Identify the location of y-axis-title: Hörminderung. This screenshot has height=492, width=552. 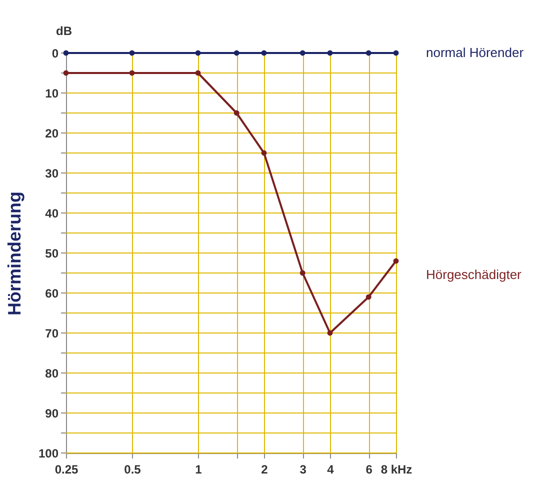
(14, 254).